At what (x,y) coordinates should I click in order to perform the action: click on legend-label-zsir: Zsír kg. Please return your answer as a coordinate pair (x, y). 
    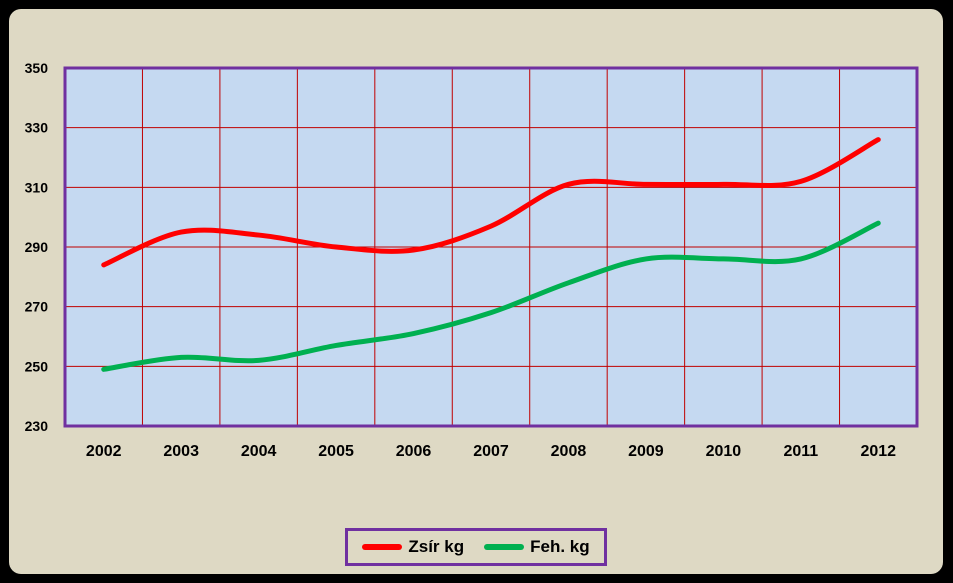
    Looking at the image, I should click on (436, 546).